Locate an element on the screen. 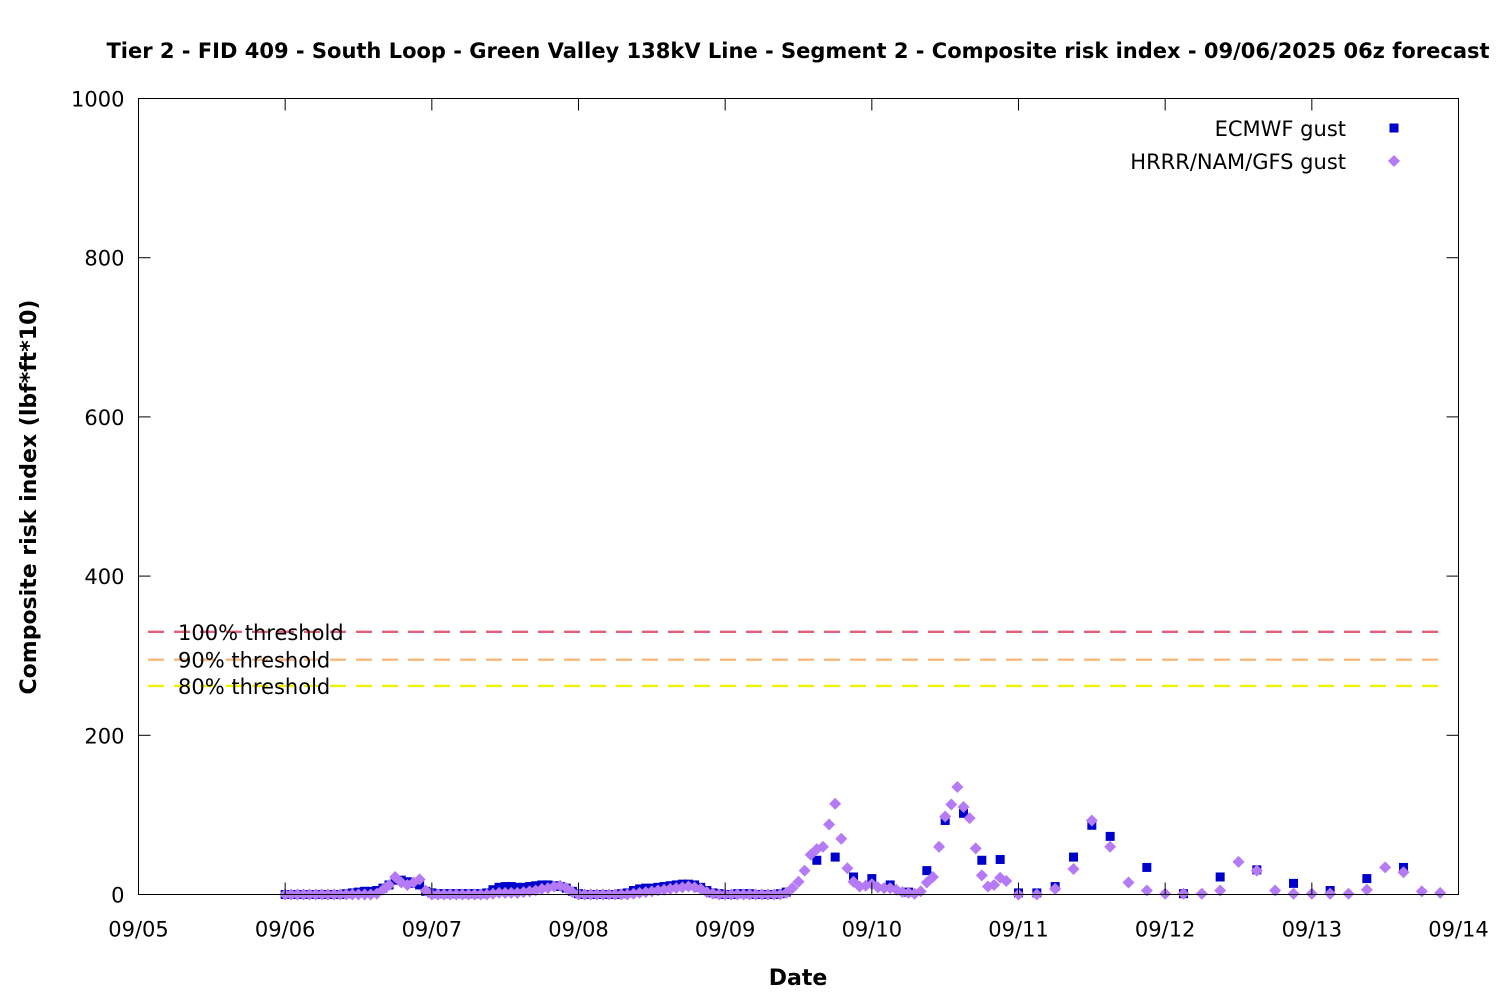 This screenshot has width=1500, height=1000. x-tick-label: 09/05 is located at coordinates (138, 930).